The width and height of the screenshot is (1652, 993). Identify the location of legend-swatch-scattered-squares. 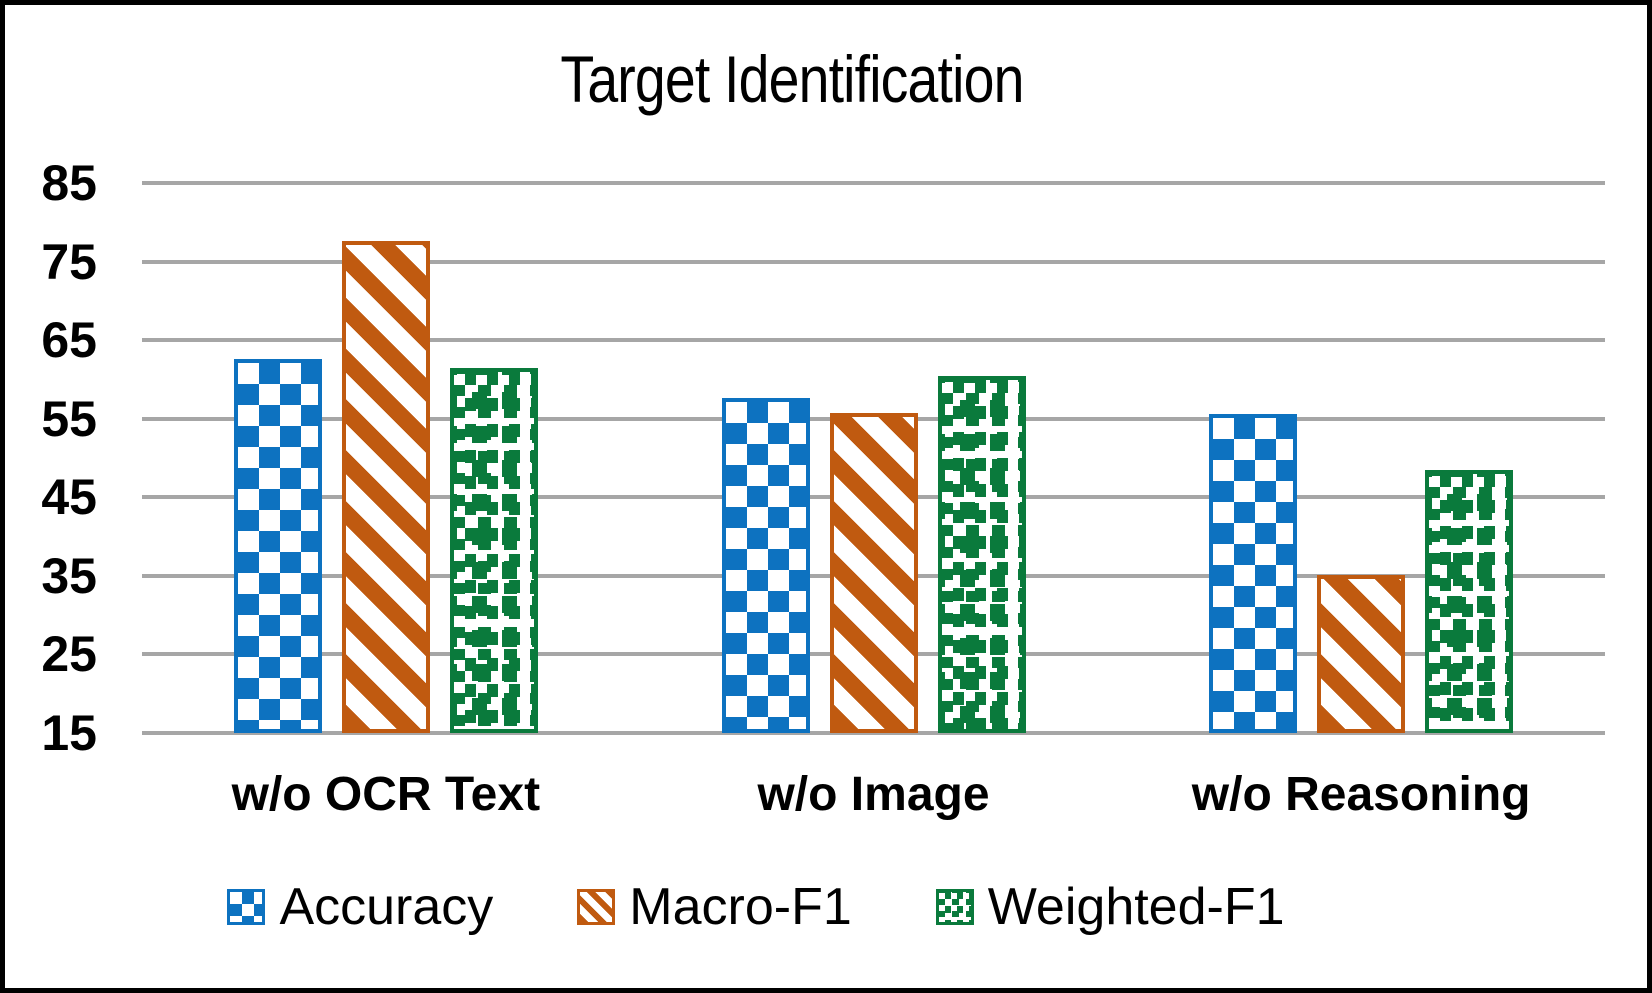
(954, 907).